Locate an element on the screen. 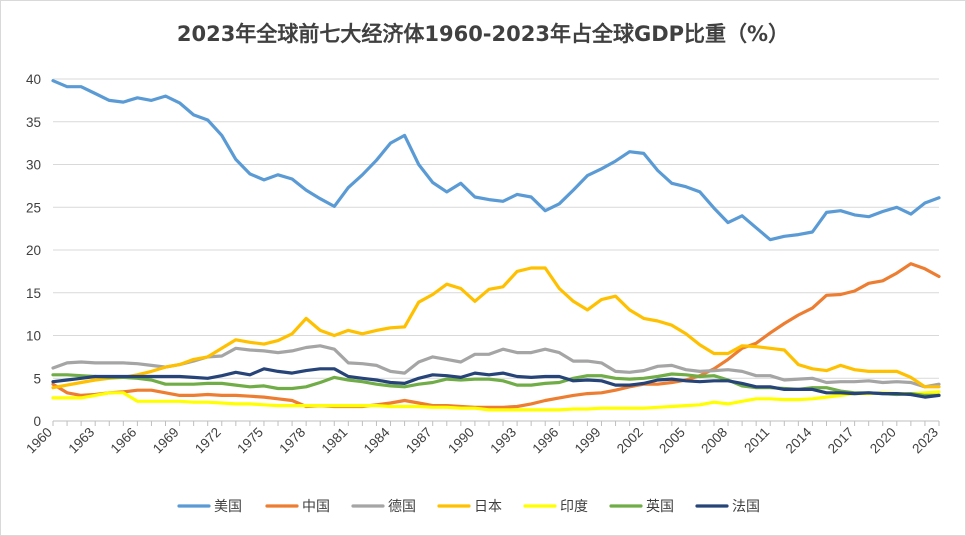 The width and height of the screenshot is (966, 536). legend-label: 印度 is located at coordinates (574, 507).